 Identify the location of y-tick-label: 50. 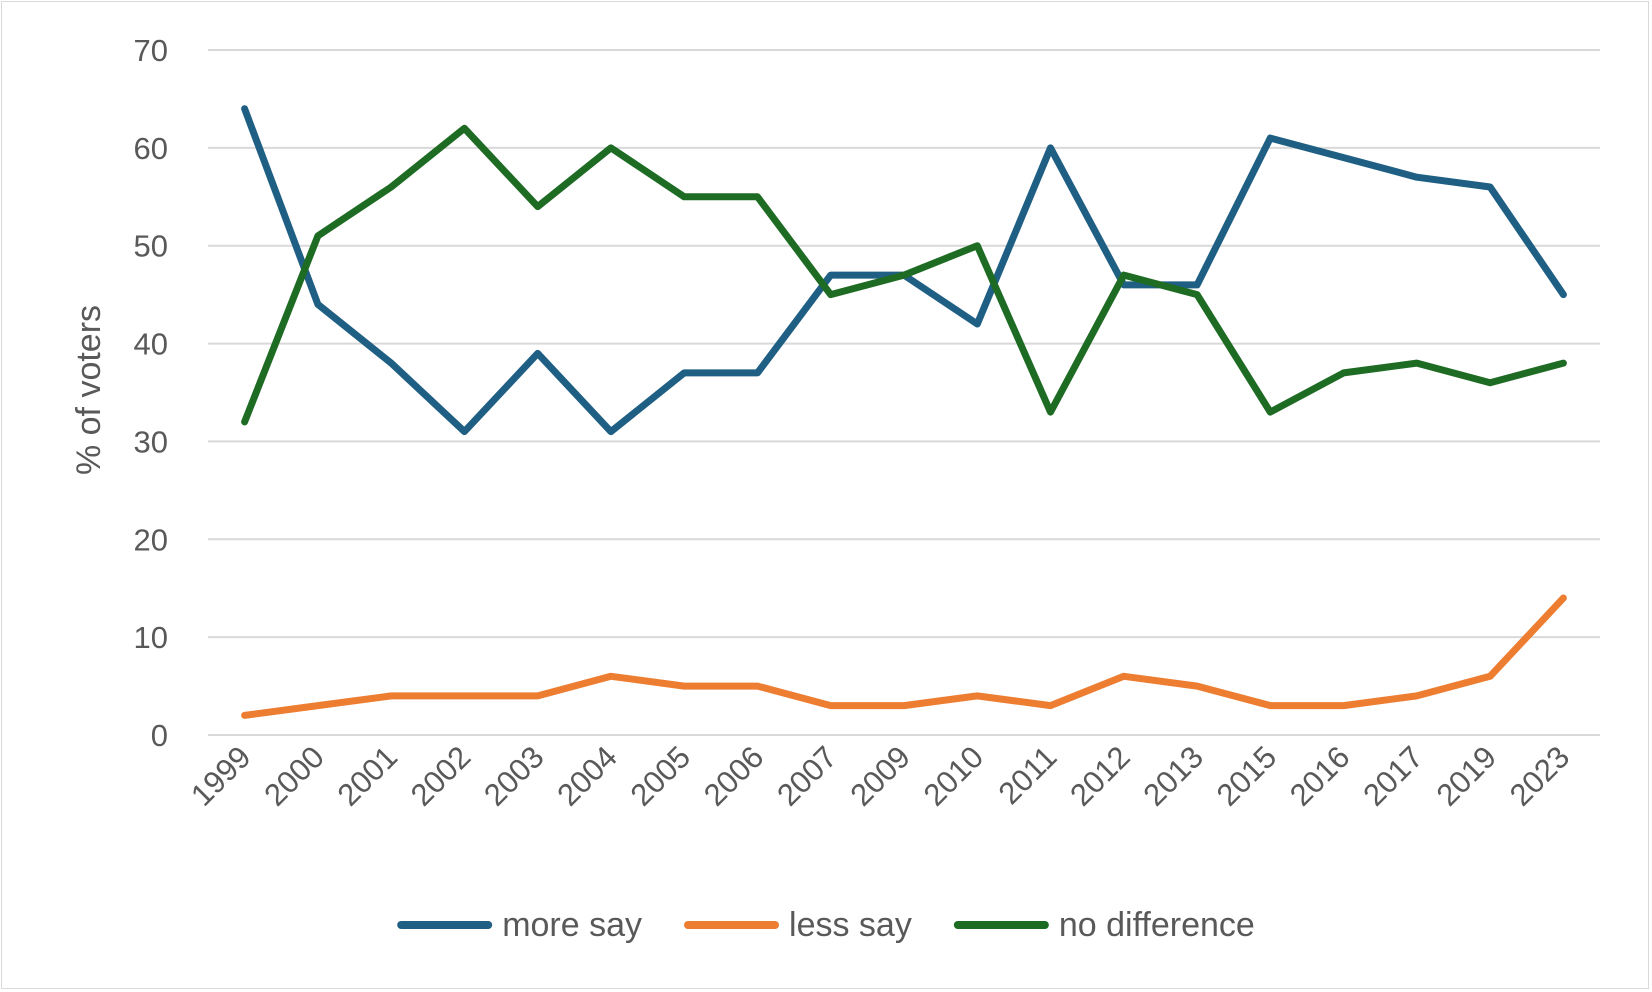
(151, 246).